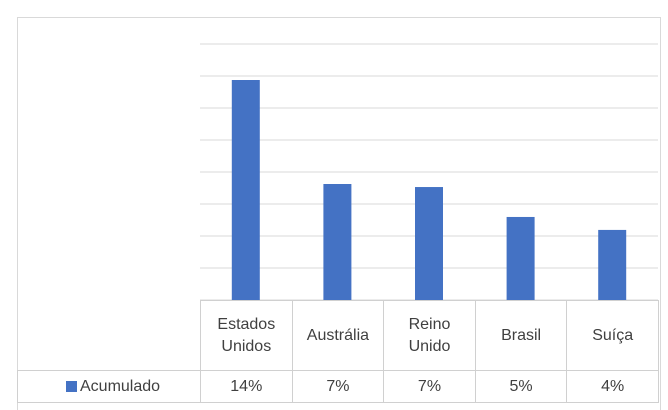 This screenshot has height=410, width=668. Describe the element at coordinates (521, 386) in the screenshot. I see `data-table-value: 5%` at that location.